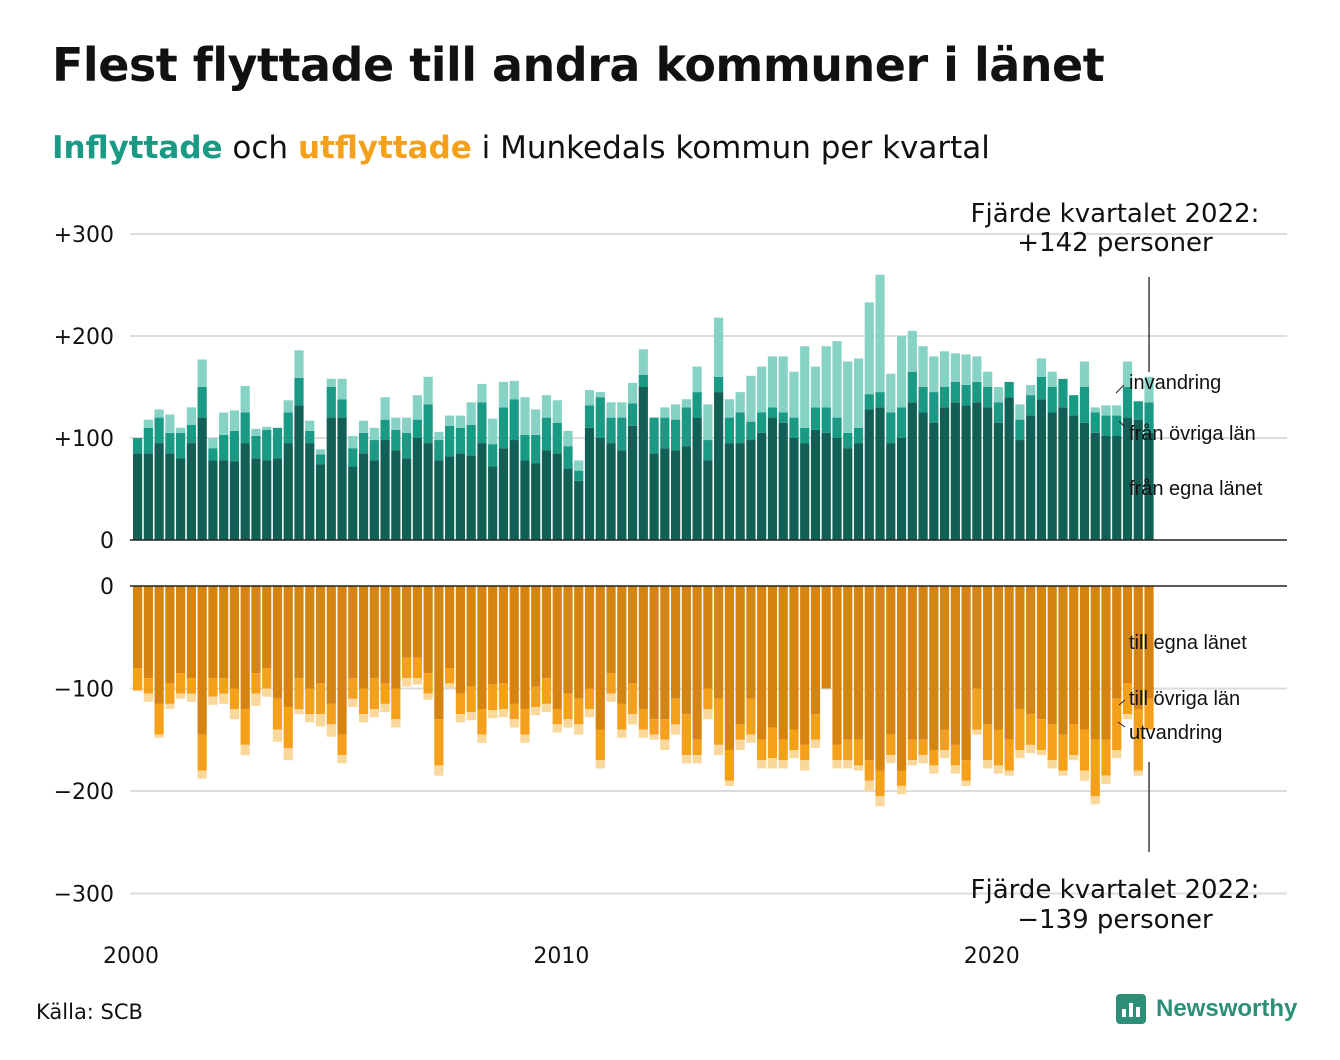  What do you see at coordinates (1206, 1009) in the screenshot?
I see `newsworthy-logo: Newsworthy` at bounding box center [1206, 1009].